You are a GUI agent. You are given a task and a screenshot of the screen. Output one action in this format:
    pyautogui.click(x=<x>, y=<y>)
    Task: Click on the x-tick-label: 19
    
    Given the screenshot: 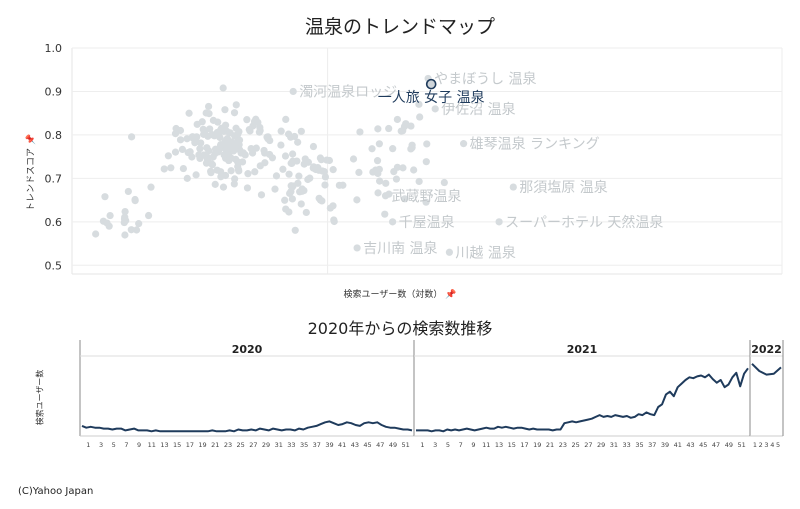 What is the action you would take?
    pyautogui.click(x=202, y=445)
    